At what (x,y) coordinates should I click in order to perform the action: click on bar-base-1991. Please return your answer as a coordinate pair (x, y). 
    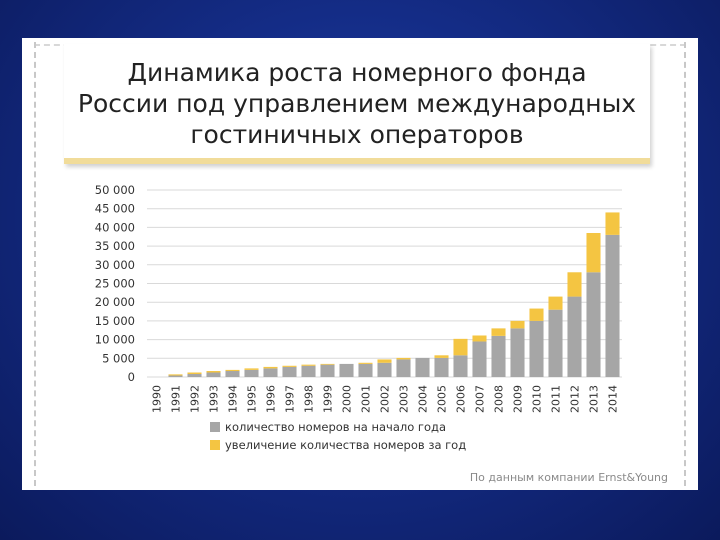
    Looking at the image, I should click on (175, 376).